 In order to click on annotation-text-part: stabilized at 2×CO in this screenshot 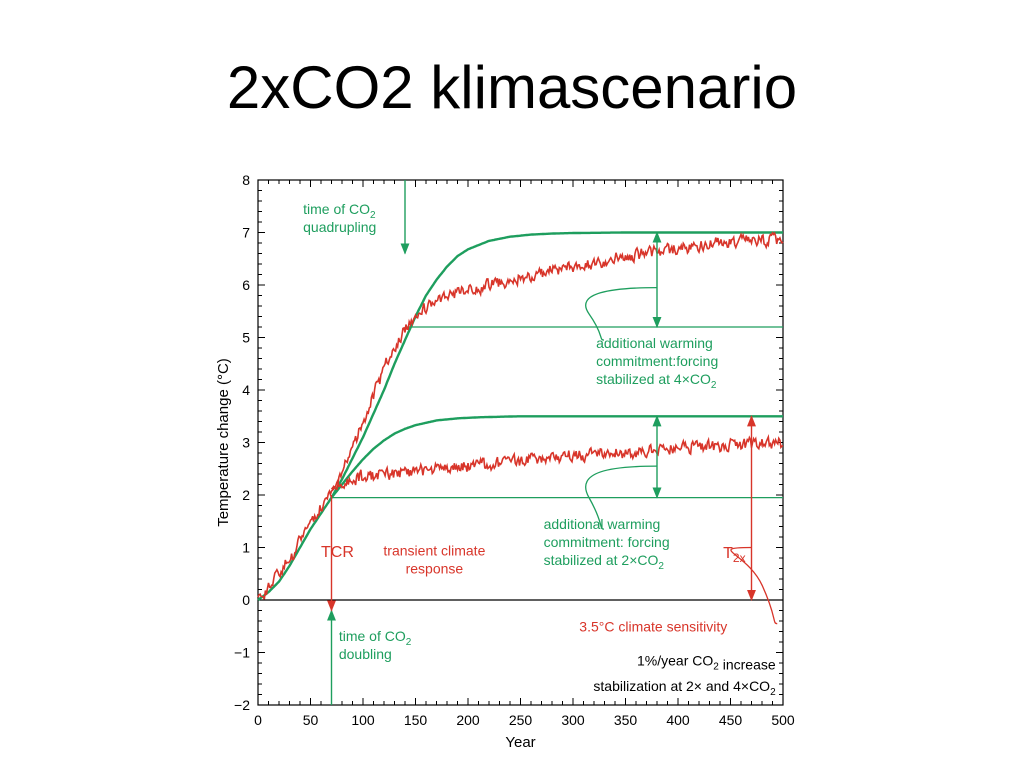, I will do `click(601, 560)`.